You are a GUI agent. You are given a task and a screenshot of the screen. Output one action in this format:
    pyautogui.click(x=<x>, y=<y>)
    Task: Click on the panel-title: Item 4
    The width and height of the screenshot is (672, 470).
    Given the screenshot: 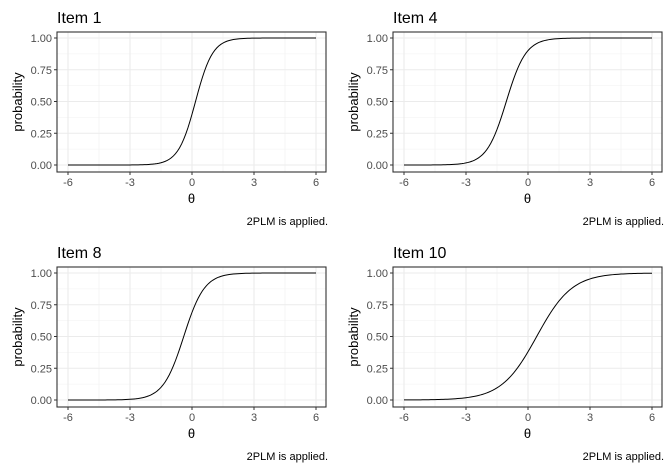 What is the action you would take?
    pyautogui.click(x=415, y=18)
    